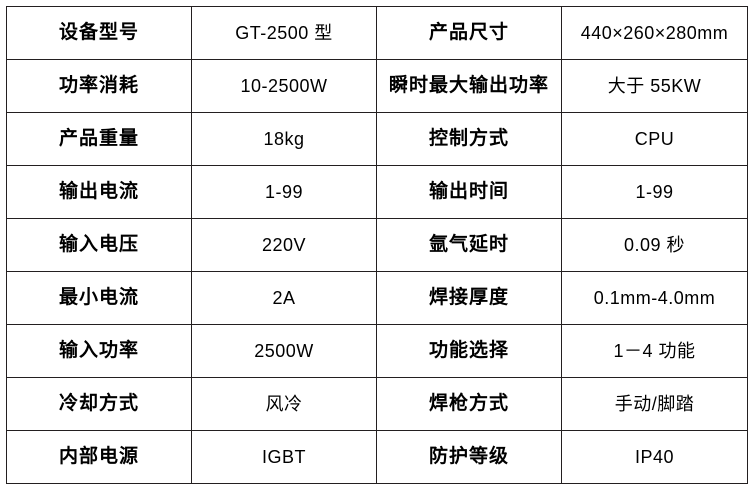 The image size is (753, 490). I want to click on row-label-1: 产品重量, so click(99, 139).